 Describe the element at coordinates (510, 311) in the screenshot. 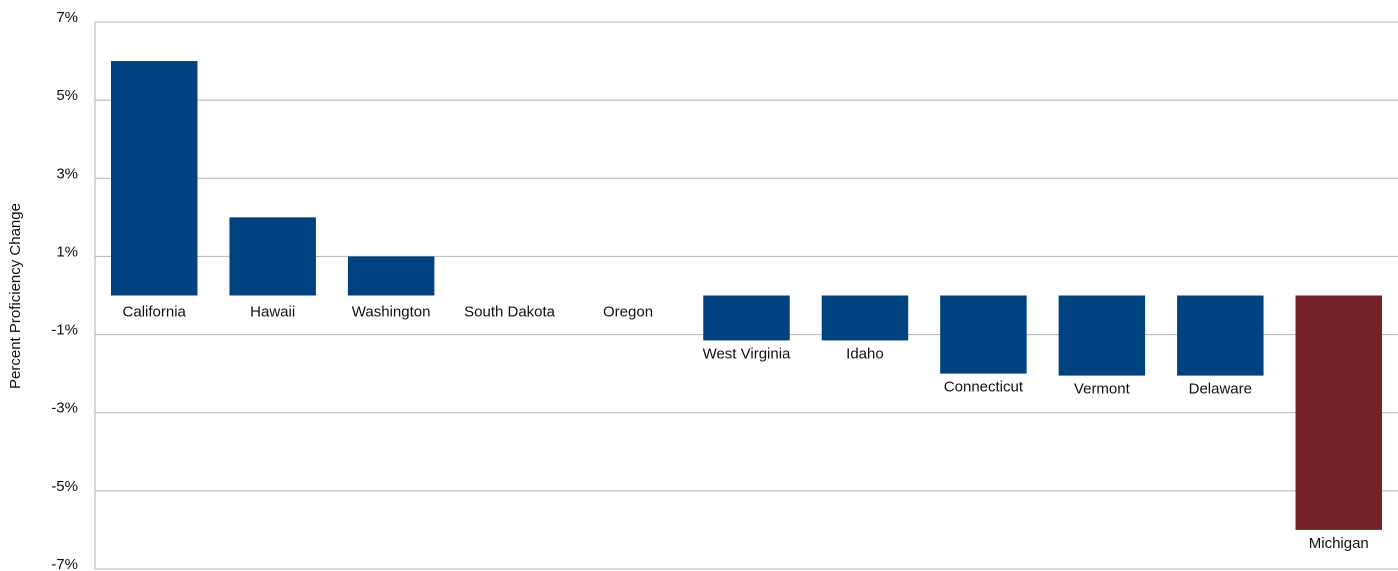

I see `category-label: South Dakota` at that location.